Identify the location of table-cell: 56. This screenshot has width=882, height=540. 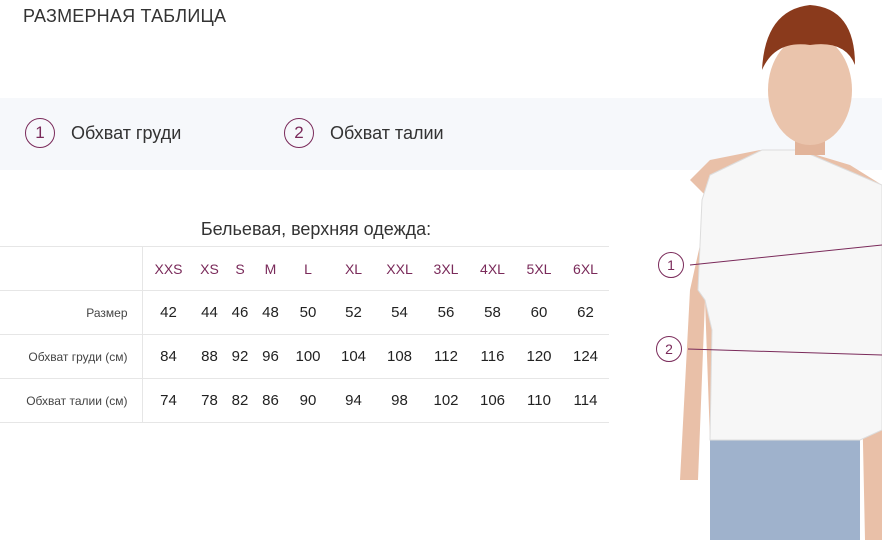
(446, 312).